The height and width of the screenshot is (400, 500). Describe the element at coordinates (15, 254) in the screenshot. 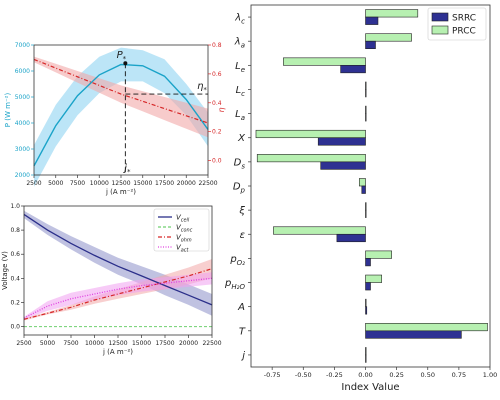

I see `y-tick-label: 0.6` at that location.